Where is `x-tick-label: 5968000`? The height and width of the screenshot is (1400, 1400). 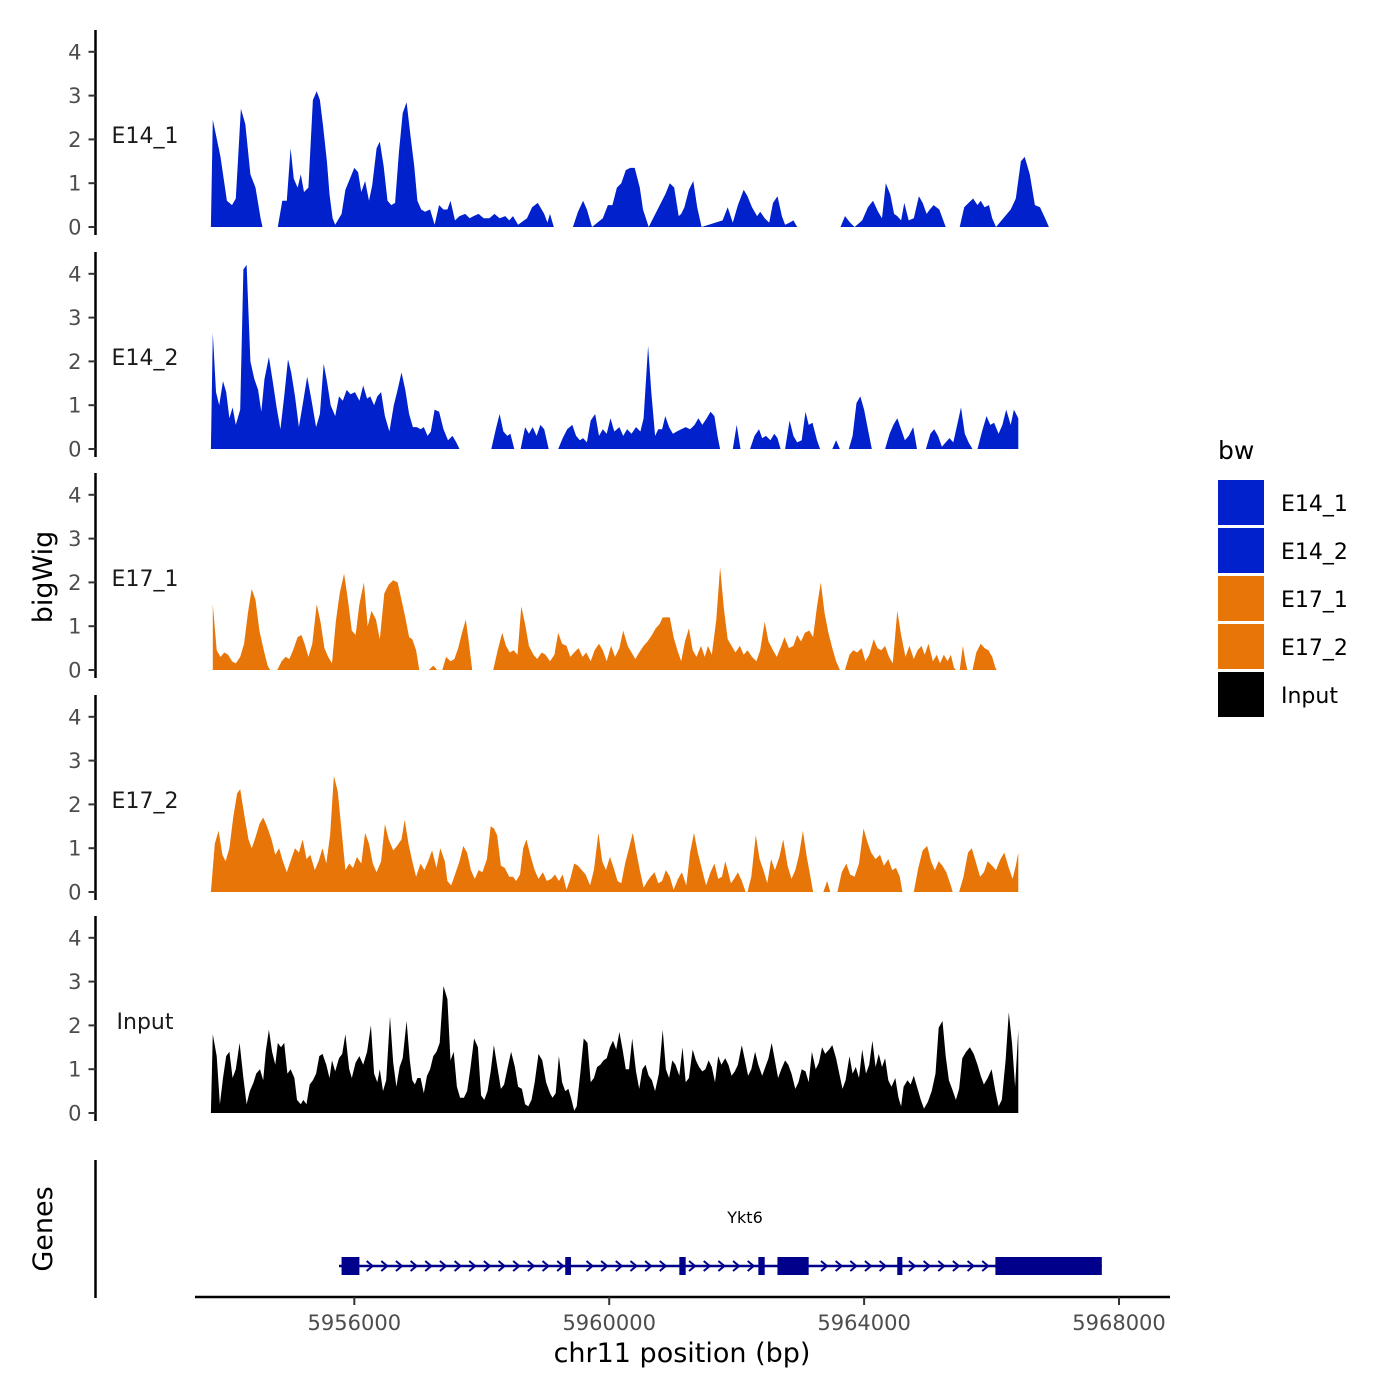 x-tick-label: 5968000 is located at coordinates (1119, 1323).